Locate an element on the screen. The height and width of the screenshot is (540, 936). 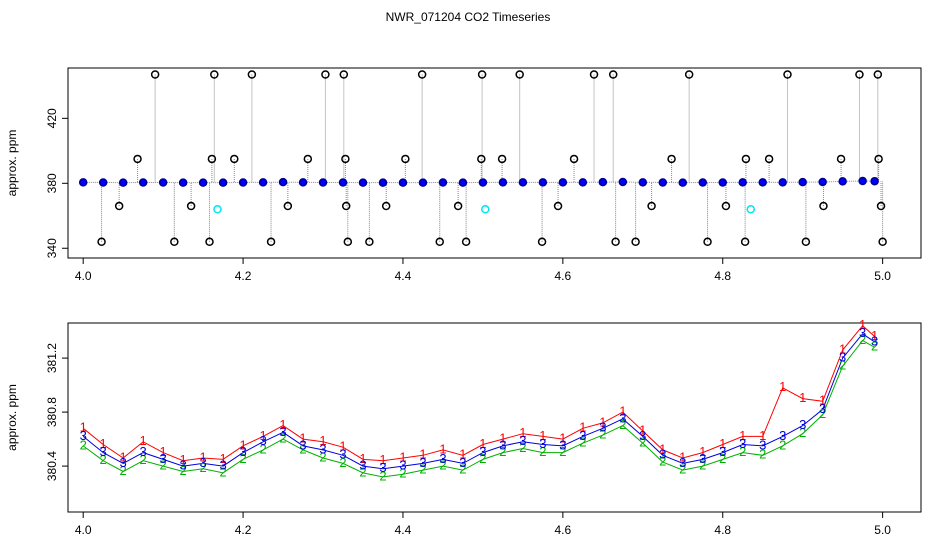
y-axis-label: approx. ppm is located at coordinates (12, 163).